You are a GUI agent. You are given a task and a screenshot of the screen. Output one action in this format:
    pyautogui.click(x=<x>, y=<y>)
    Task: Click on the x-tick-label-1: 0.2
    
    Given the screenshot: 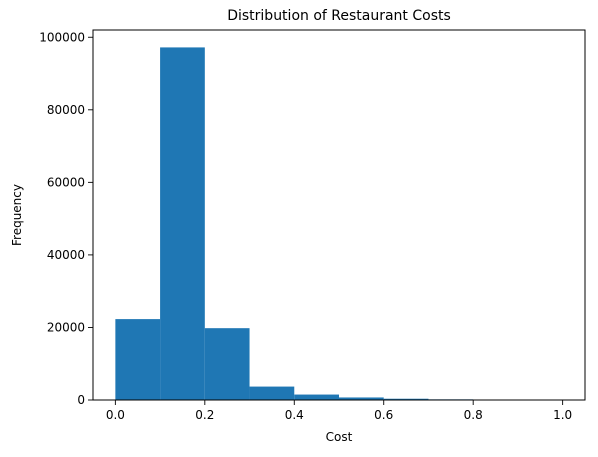 What is the action you would take?
    pyautogui.click(x=204, y=415)
    